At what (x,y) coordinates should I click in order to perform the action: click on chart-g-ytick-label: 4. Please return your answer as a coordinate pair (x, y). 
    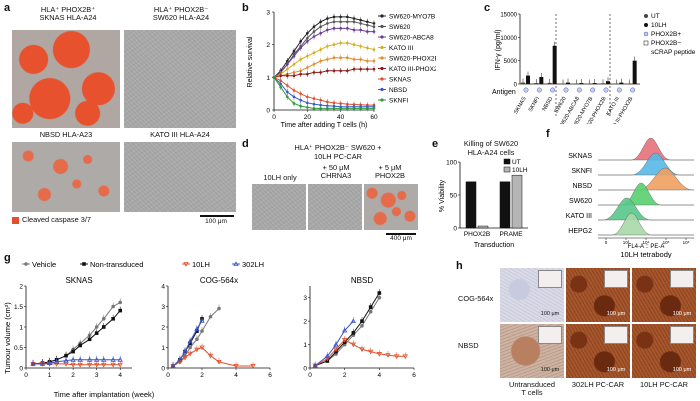
    Looking at the image, I should click on (163, 287).